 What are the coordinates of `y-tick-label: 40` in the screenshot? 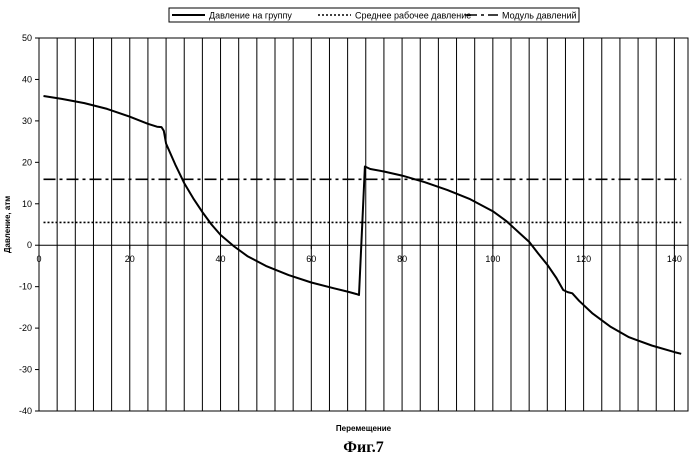 It's located at (27, 79).